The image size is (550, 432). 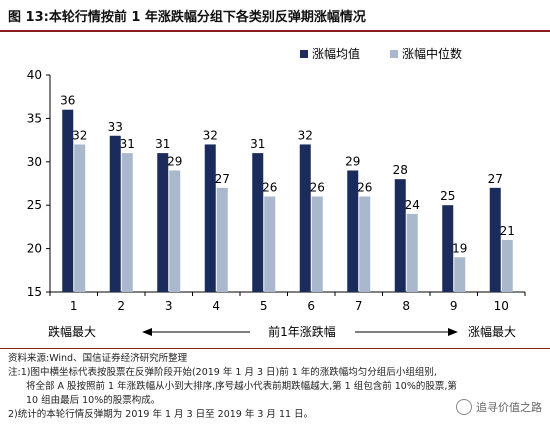 What do you see at coordinates (336, 53) in the screenshot?
I see `legend-label: 涨幅均值` at bounding box center [336, 53].